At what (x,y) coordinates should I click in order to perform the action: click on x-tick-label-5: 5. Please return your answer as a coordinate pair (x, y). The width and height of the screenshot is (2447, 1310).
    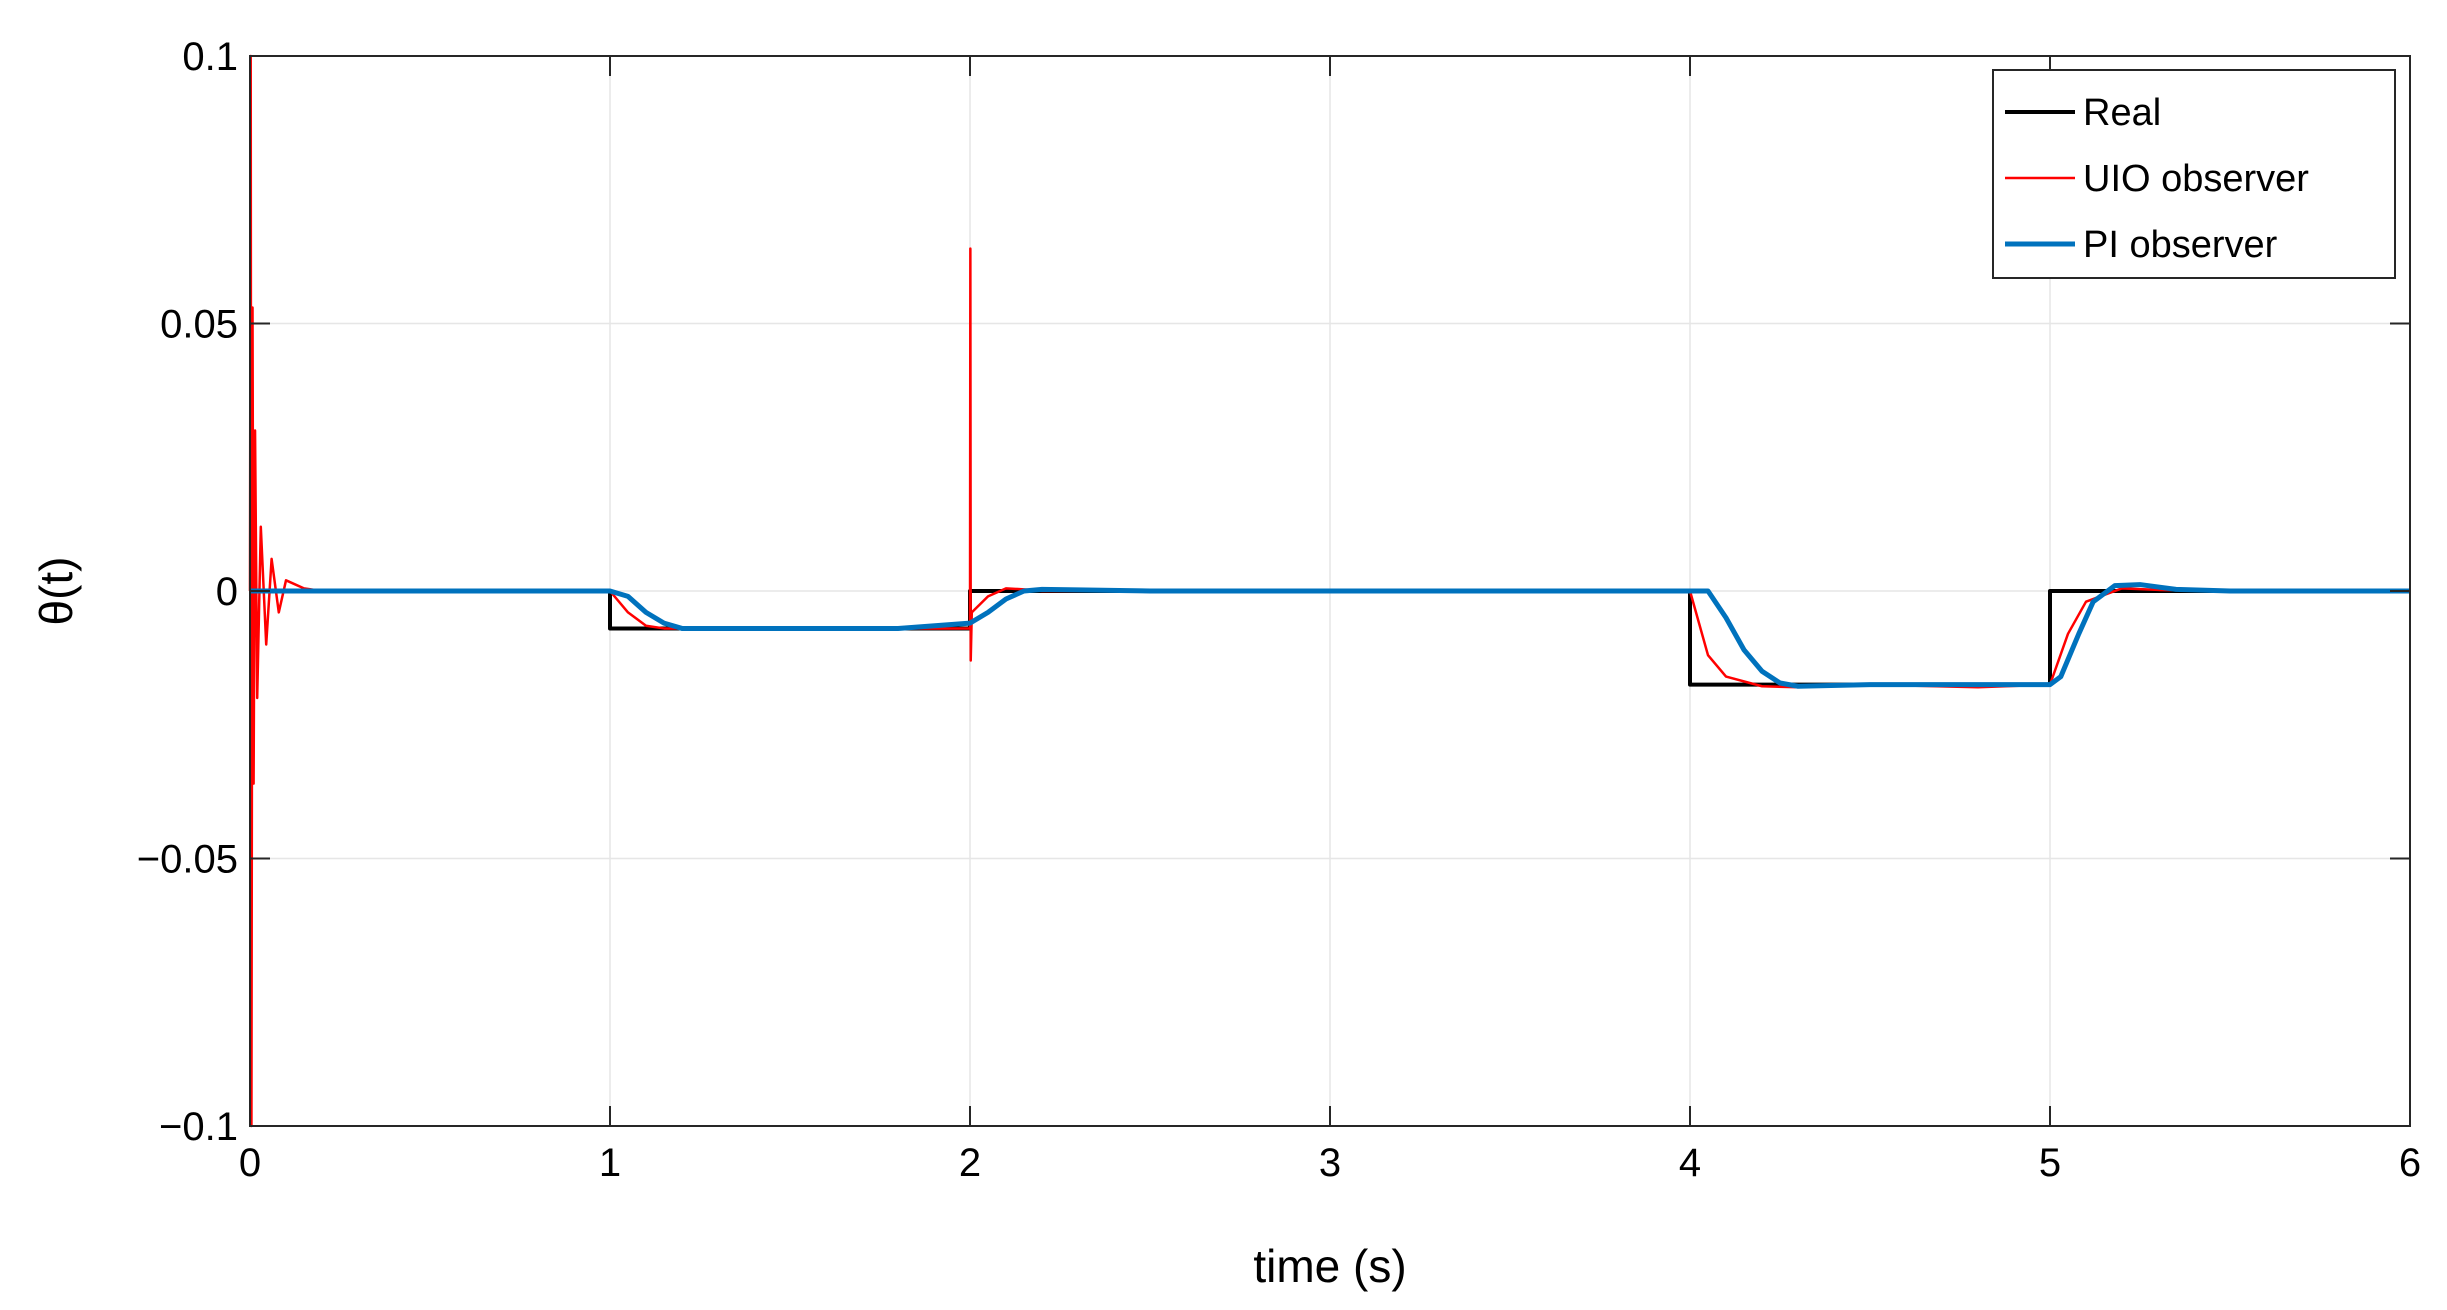
    Looking at the image, I should click on (2050, 1163).